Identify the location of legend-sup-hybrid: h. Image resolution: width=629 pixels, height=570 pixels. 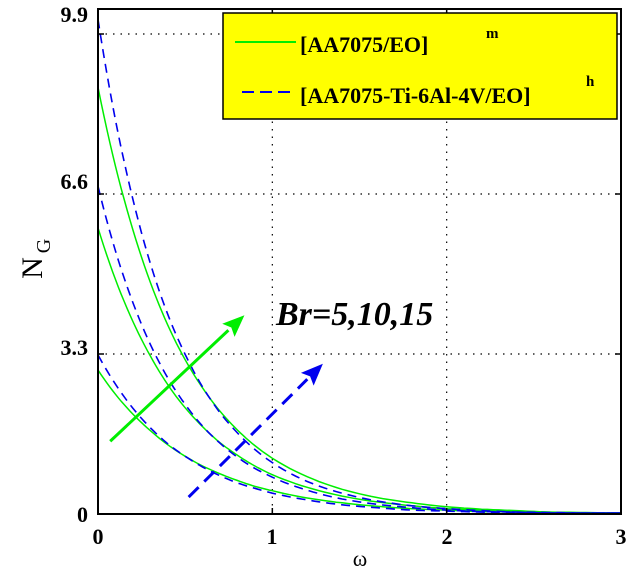
(590, 82).